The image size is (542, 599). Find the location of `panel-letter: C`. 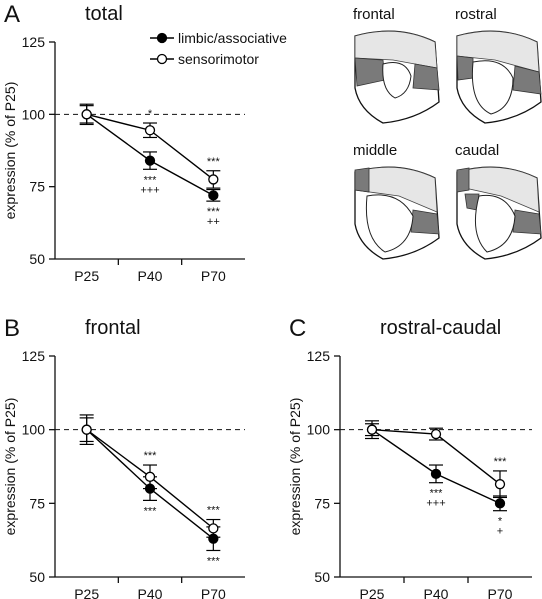

panel-letter: C is located at coordinates (297, 328).